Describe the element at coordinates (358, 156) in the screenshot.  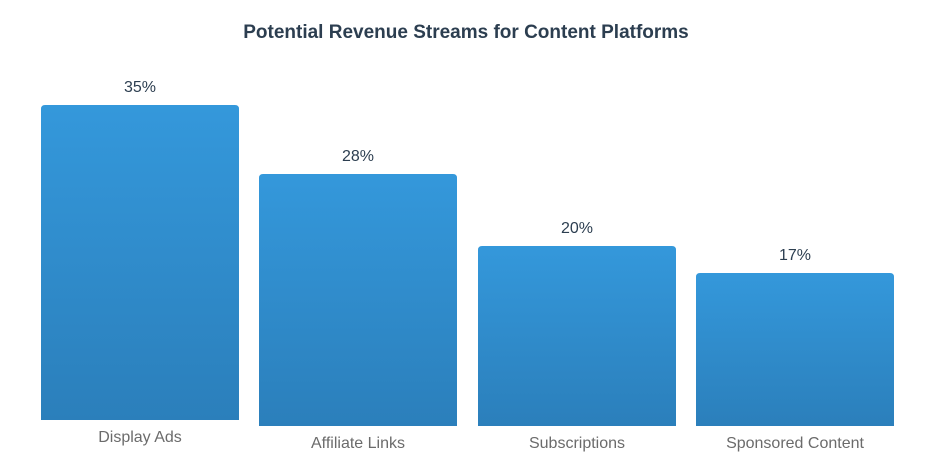
I see `bar-value-label: 28%` at that location.